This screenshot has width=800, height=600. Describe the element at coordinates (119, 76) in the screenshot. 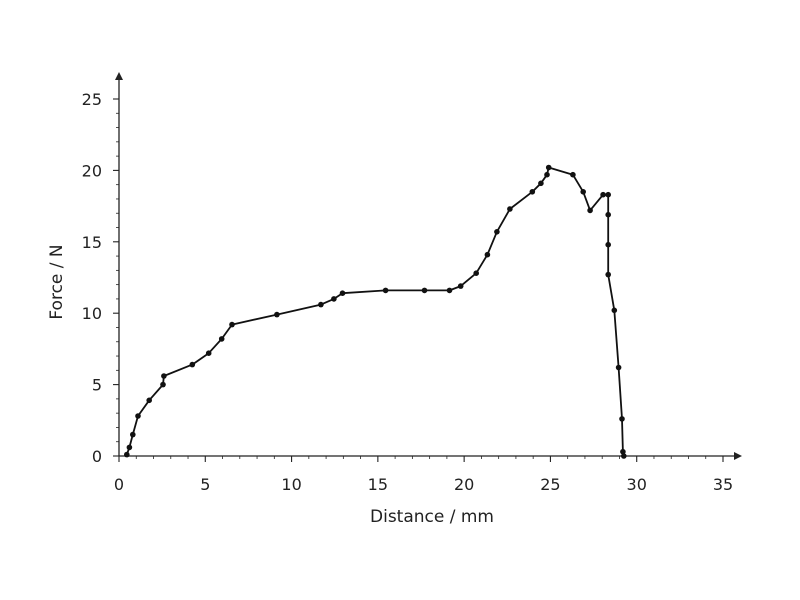

I see `y-axis-arrow-icon` at that location.